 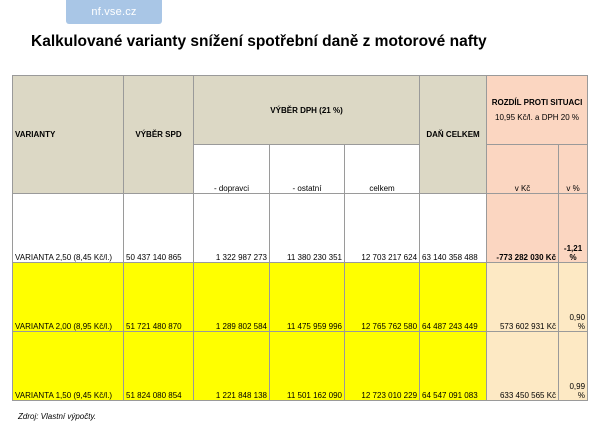 What do you see at coordinates (231, 169) in the screenshot?
I see `subheader-dopravci: - dopravci` at bounding box center [231, 169].